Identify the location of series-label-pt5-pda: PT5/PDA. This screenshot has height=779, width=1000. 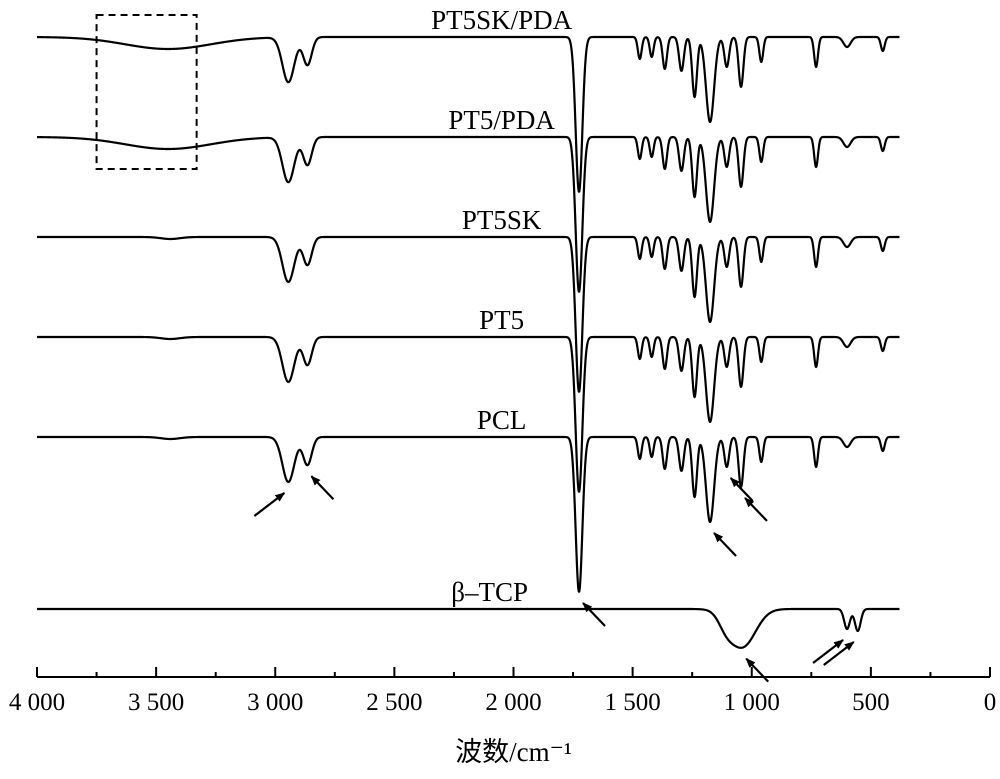
(501, 120).